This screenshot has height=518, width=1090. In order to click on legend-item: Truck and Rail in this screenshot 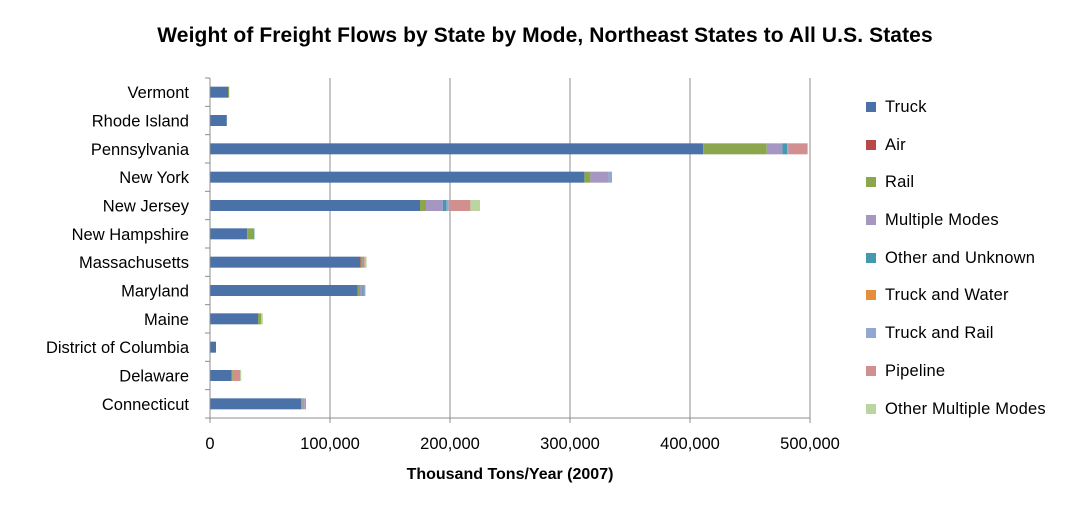, I will do `click(976, 342)`.